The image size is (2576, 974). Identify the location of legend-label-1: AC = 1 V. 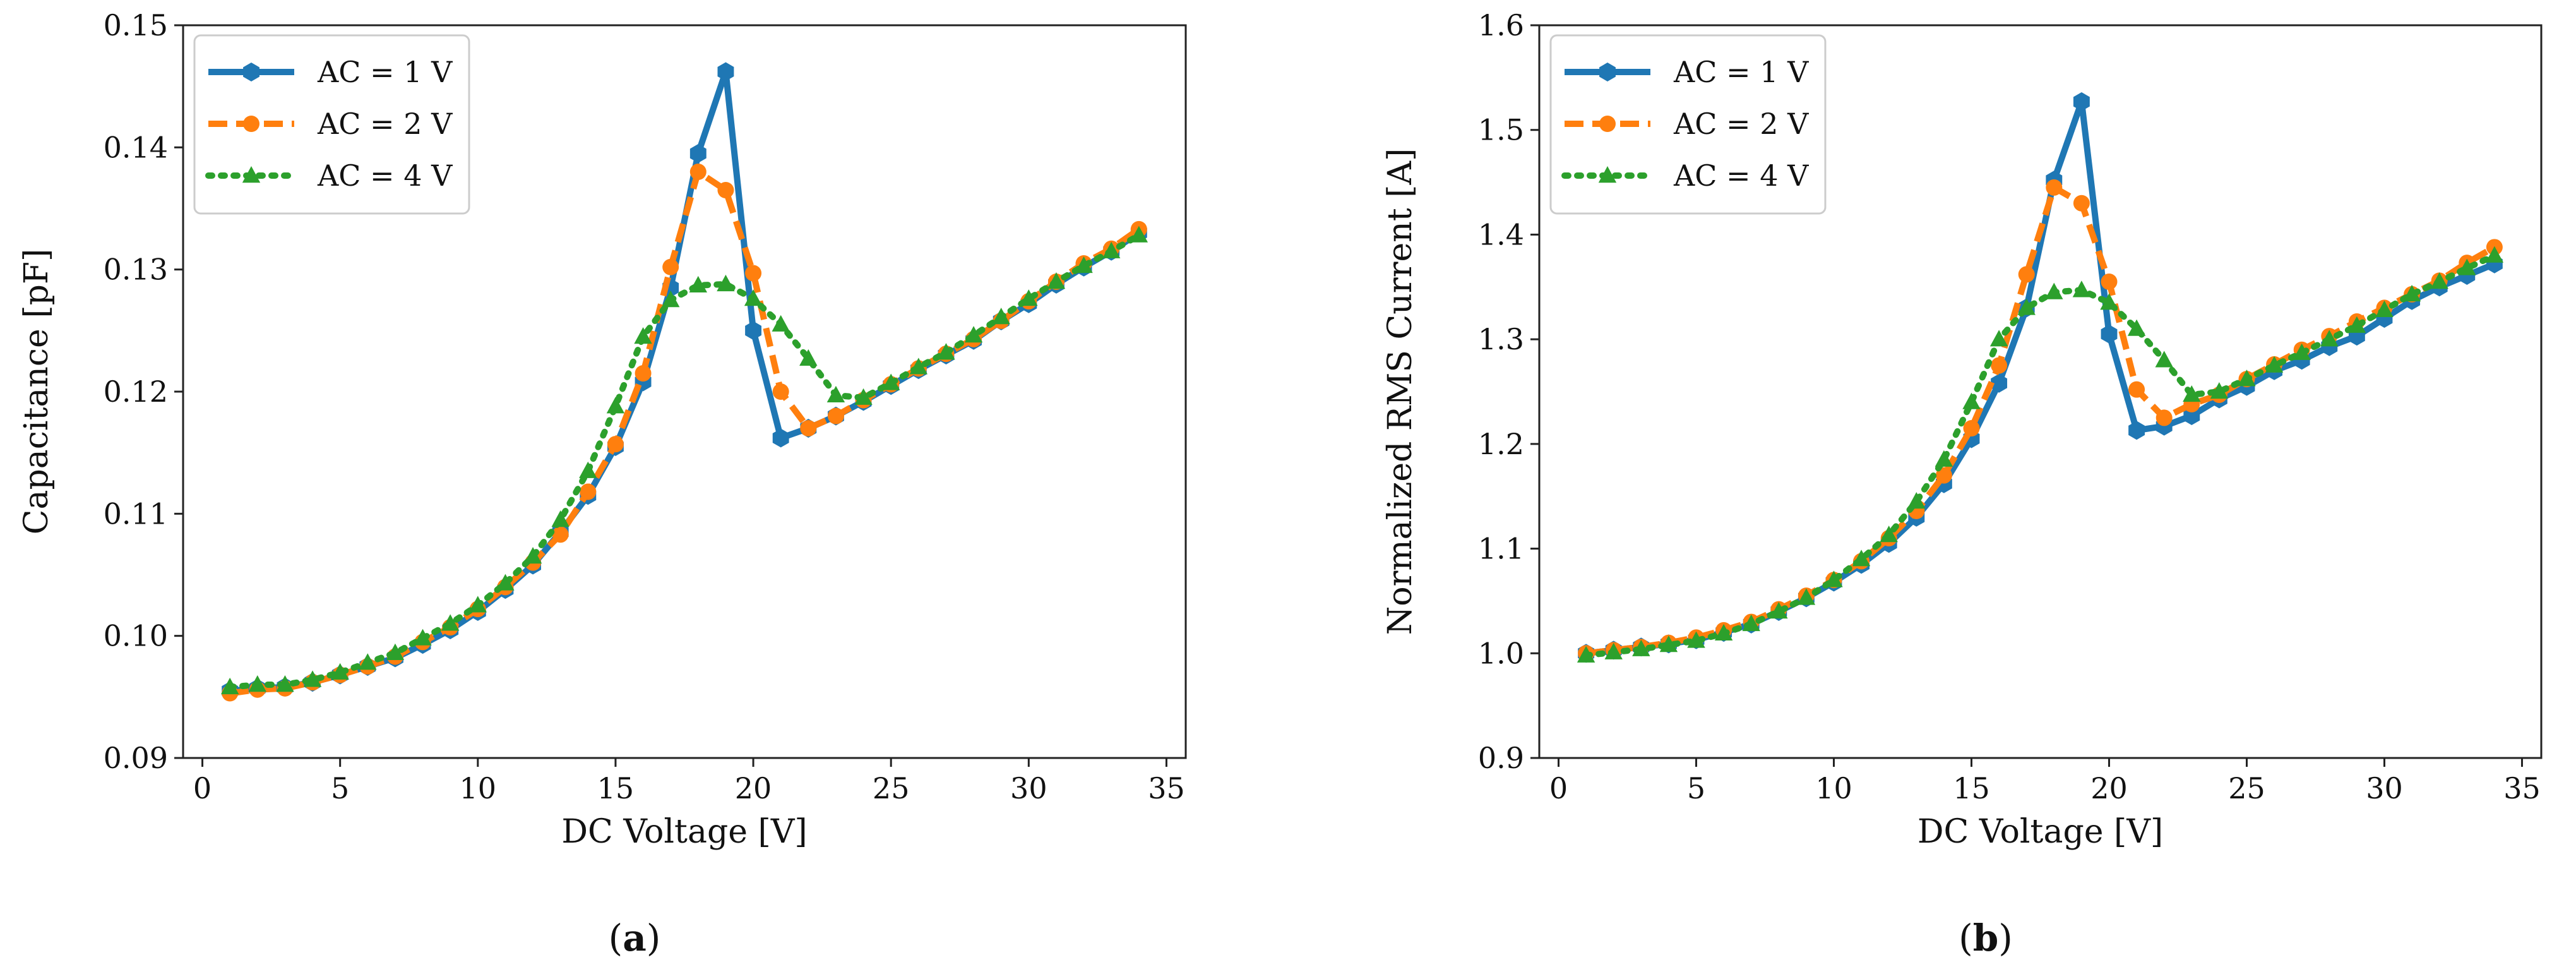
(1741, 72).